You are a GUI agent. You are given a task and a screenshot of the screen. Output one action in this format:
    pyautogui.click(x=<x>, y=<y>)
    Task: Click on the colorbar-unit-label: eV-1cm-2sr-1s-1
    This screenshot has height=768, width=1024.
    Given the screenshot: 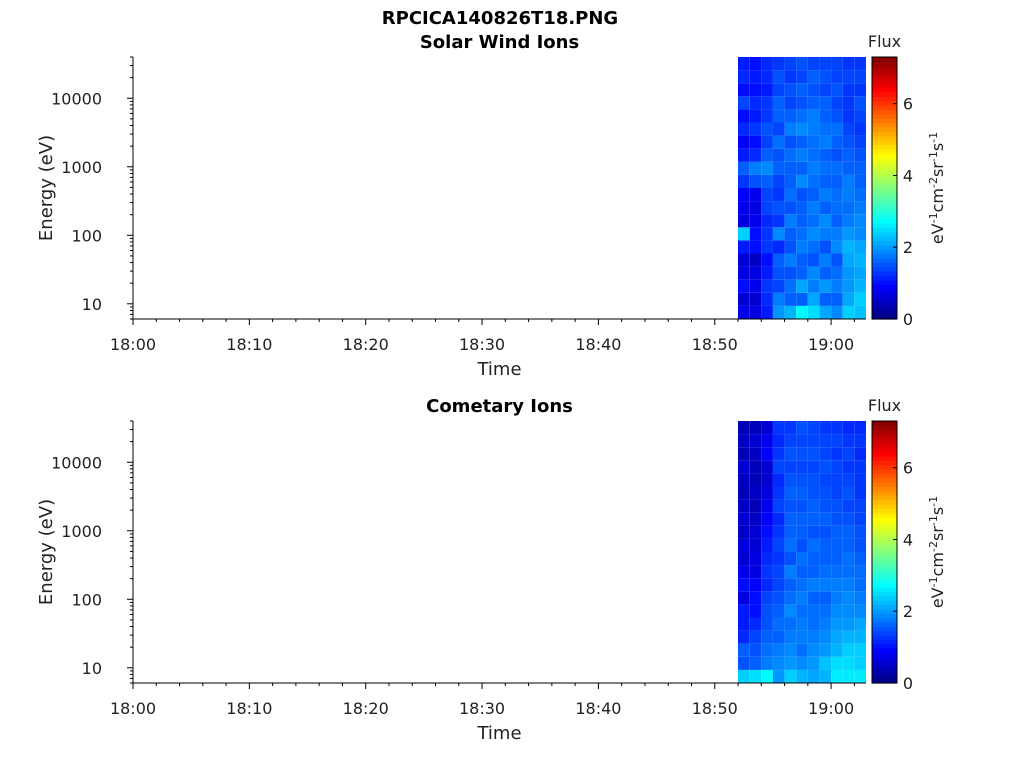 What is the action you would take?
    pyautogui.click(x=937, y=188)
    